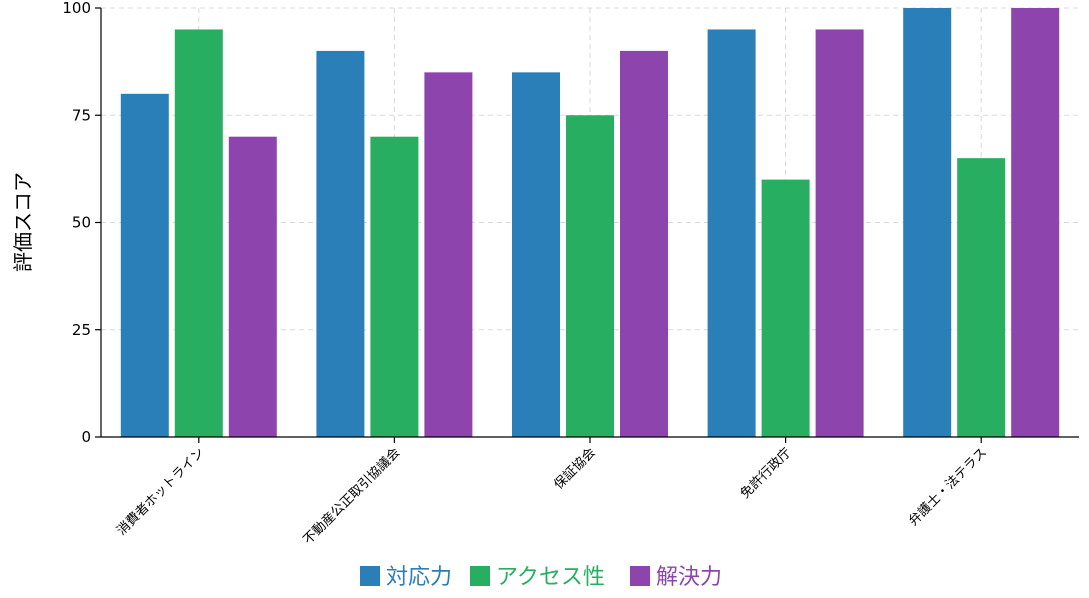 This screenshot has height=598, width=1089. I want to click on x-tick-label: 弁護士・法テラス, so click(947, 487).